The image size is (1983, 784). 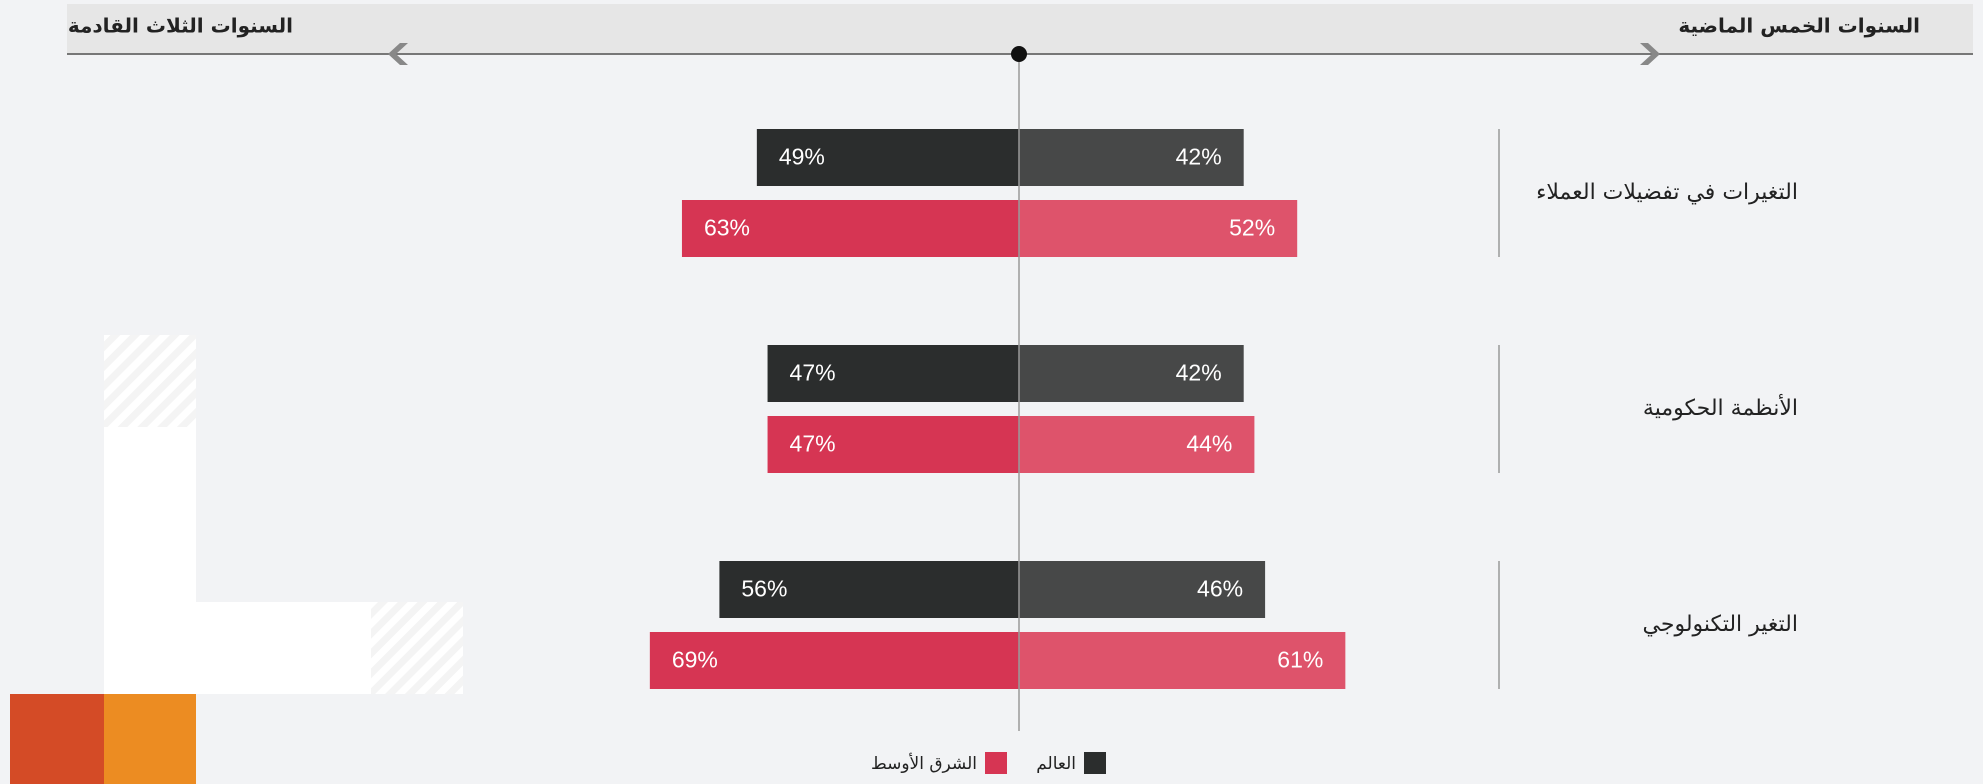 I want to click on value-label: 46%, so click(x=1220, y=589).